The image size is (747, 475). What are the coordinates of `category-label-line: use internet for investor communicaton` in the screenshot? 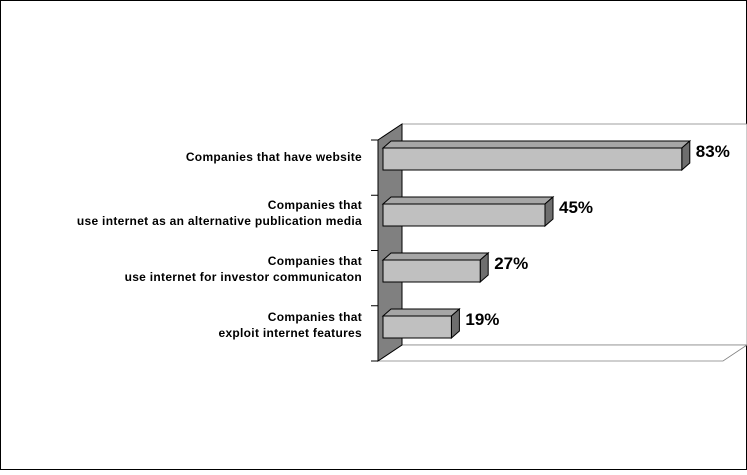 It's located at (243, 277).